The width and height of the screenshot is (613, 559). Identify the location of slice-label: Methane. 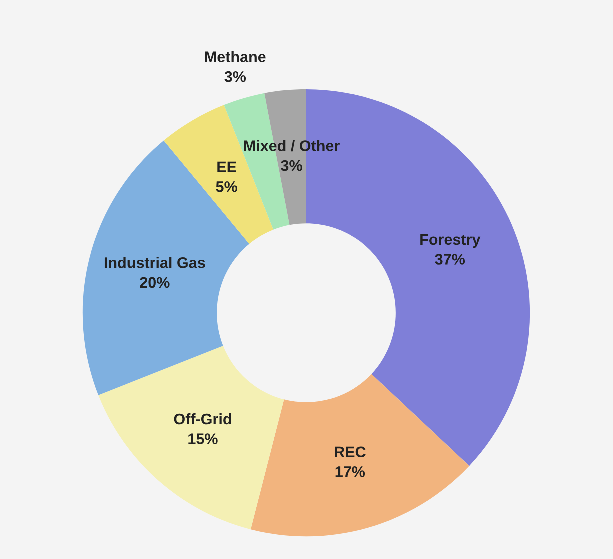
(235, 56).